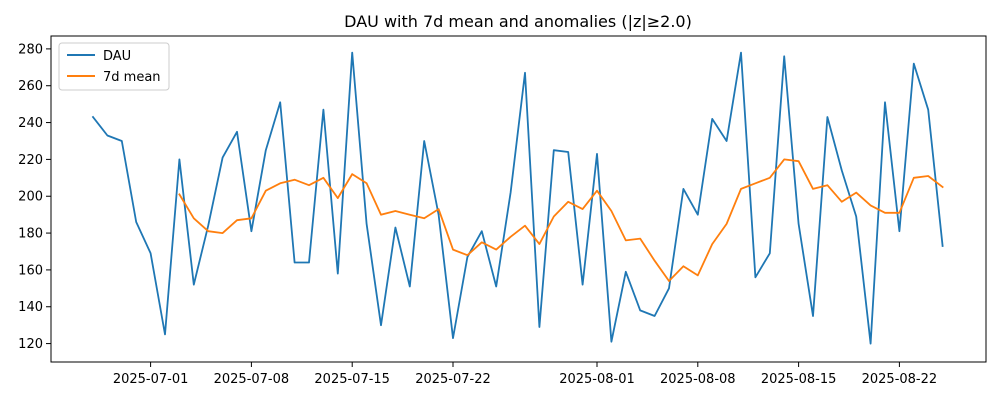 The width and height of the screenshot is (1000, 400). What do you see at coordinates (114, 66) in the screenshot?
I see `legend: DAU 7d mean` at bounding box center [114, 66].